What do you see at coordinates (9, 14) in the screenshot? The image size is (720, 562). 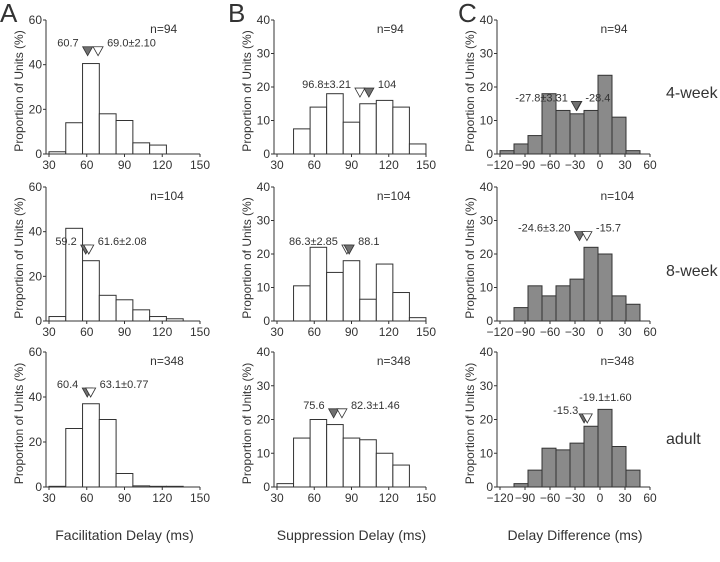 I see `panel-letter-a: A` at bounding box center [9, 14].